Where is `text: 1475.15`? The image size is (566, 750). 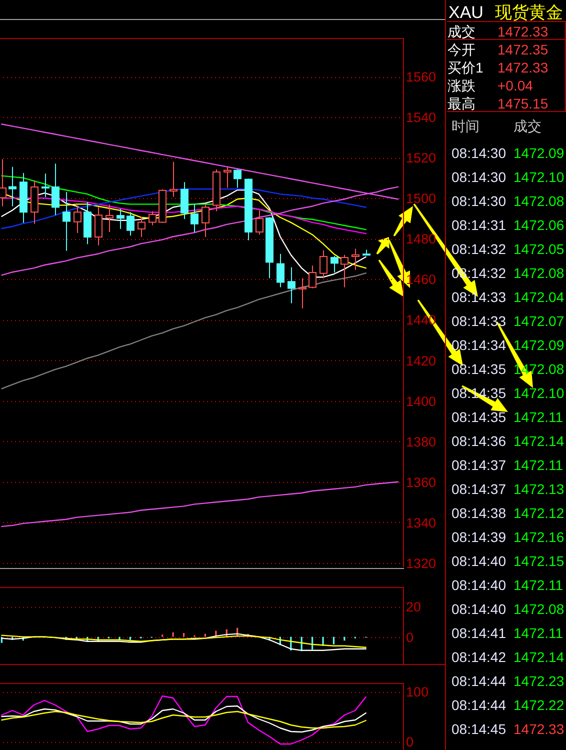 text: 1475.15 is located at coordinates (523, 104).